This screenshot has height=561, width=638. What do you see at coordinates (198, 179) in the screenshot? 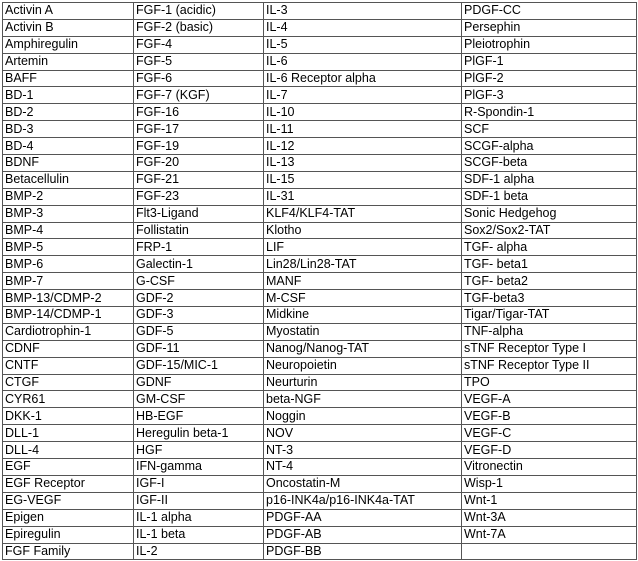
I see `table-cell: FGF-21` at bounding box center [198, 179].